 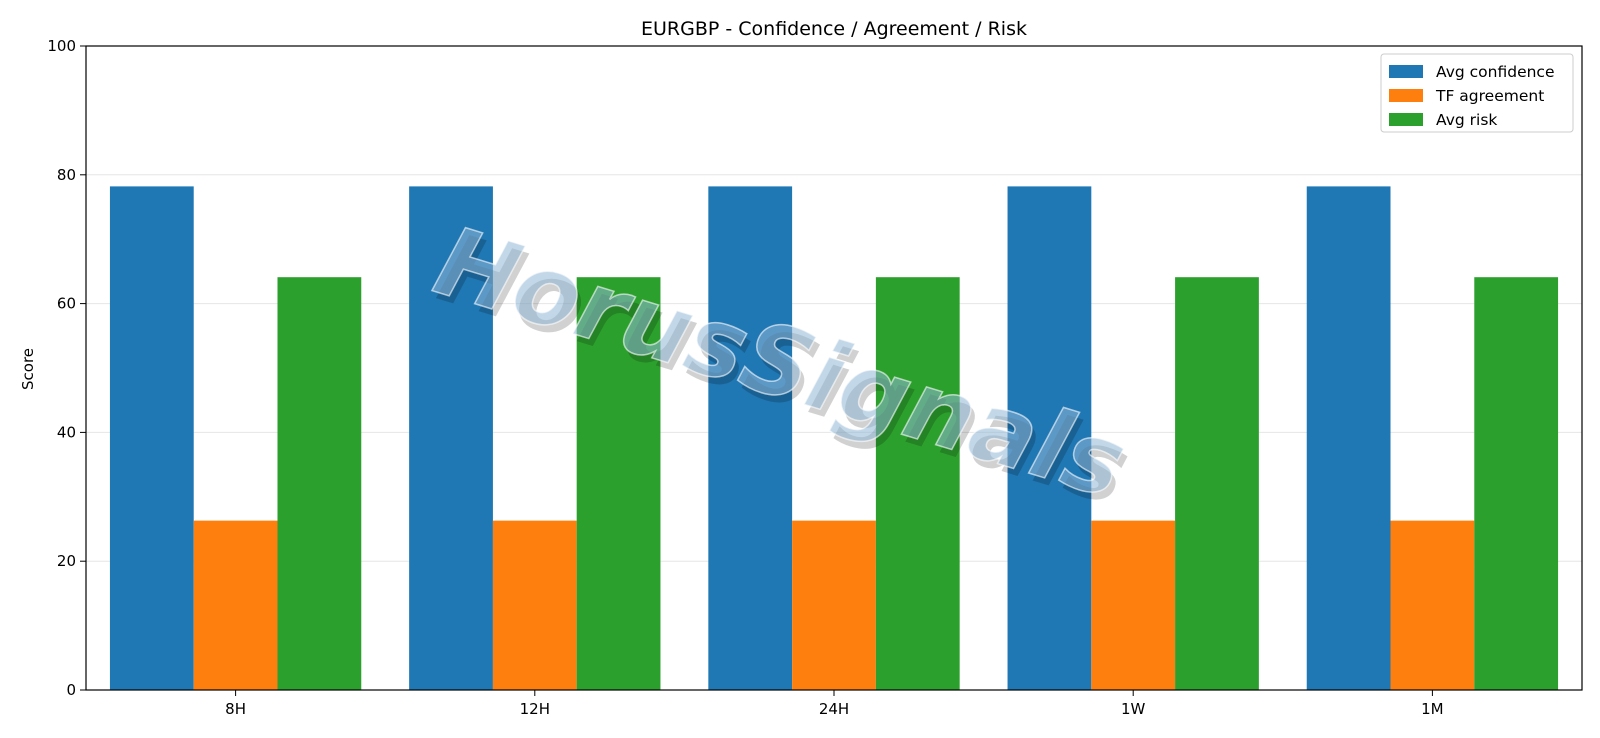 I want to click on y-axis-label: Score, so click(x=28, y=369).